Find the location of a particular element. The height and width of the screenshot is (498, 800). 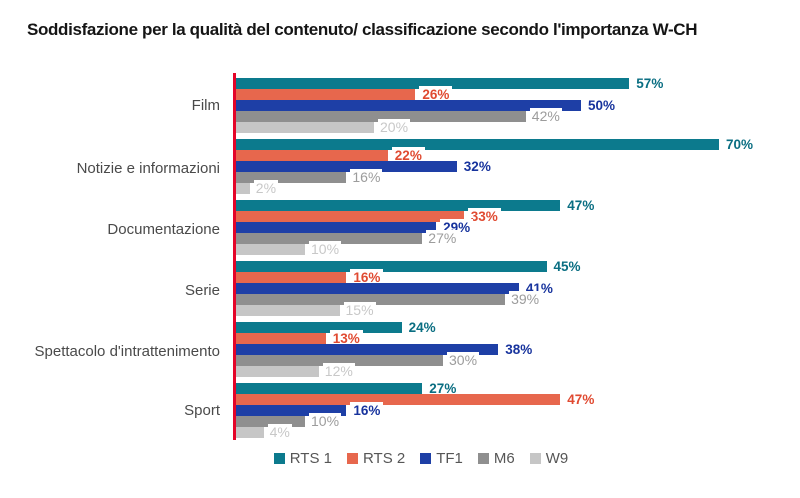

bar-row: 27% is located at coordinates (508, 238).